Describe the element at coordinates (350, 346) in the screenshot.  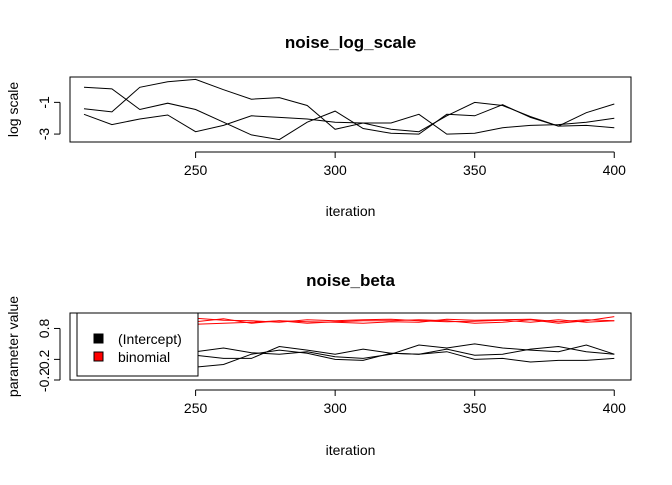
I see `panel-1-plot-frame` at that location.